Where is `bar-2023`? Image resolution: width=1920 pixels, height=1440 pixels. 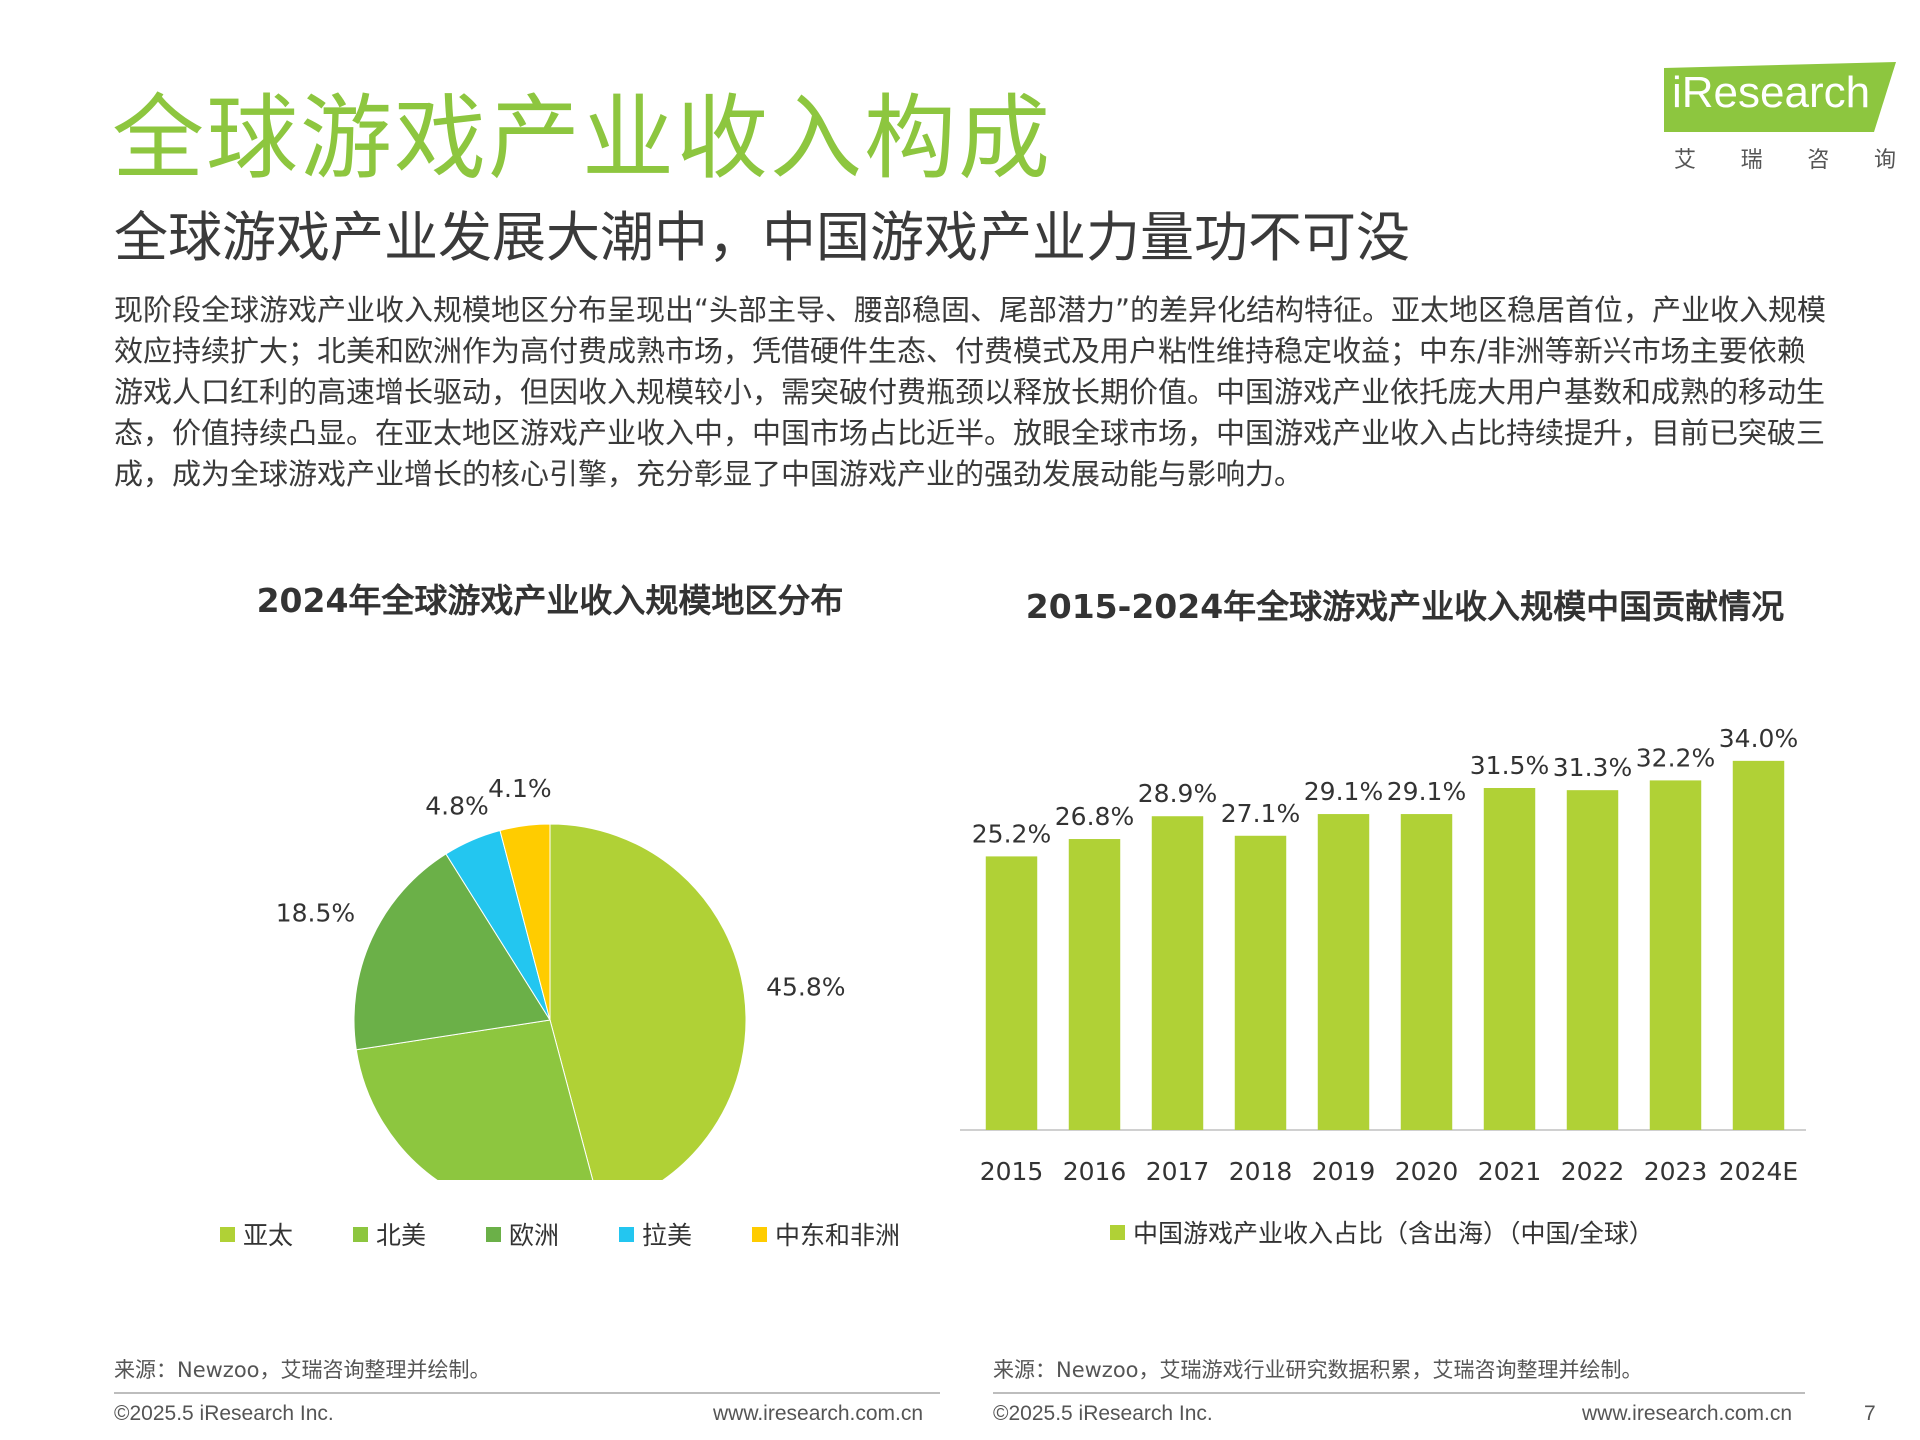
bar-2023 is located at coordinates (1675, 955).